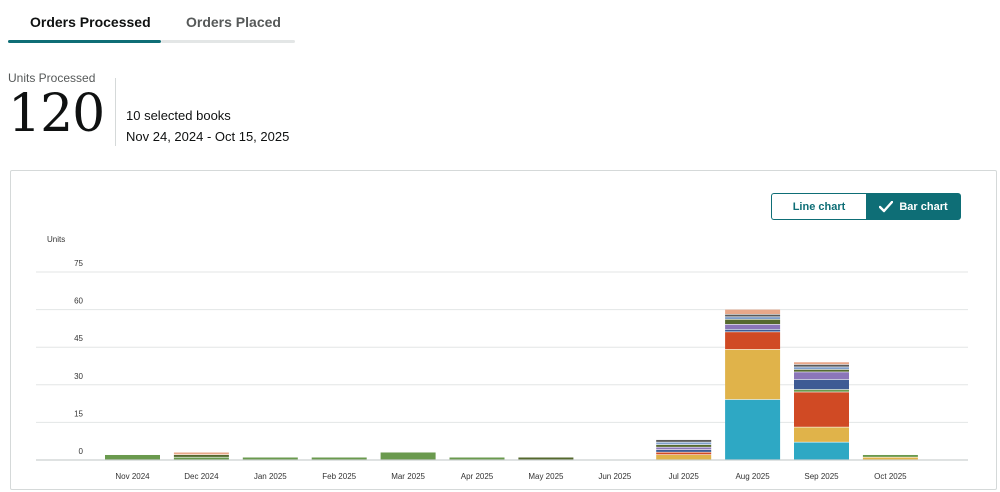 The height and width of the screenshot is (492, 1000). Describe the element at coordinates (81, 451) in the screenshot. I see `y-tick-label: 0` at that location.